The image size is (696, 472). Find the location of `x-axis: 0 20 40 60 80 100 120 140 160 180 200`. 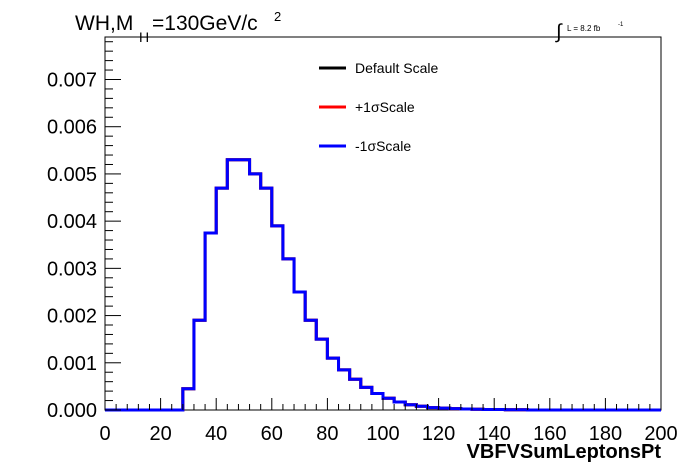

x-axis: 0 20 40 60 80 100 120 140 160 180 200 is located at coordinates (388, 421).